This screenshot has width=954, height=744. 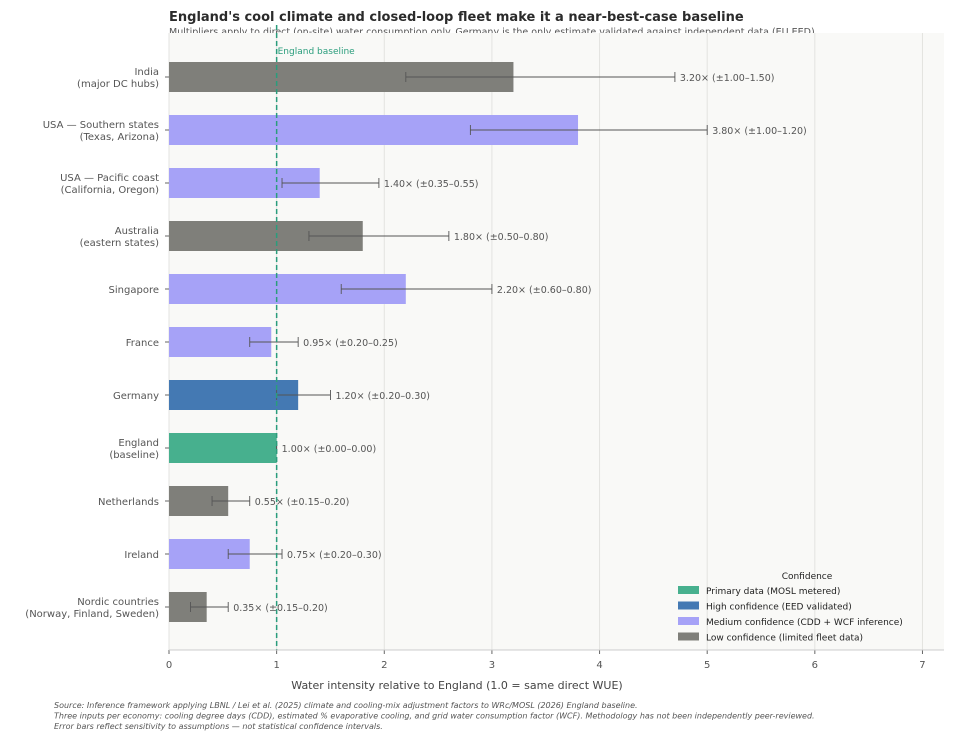 What do you see at coordinates (492, 665) in the screenshot?
I see `x-tick-label: 3` at bounding box center [492, 665].